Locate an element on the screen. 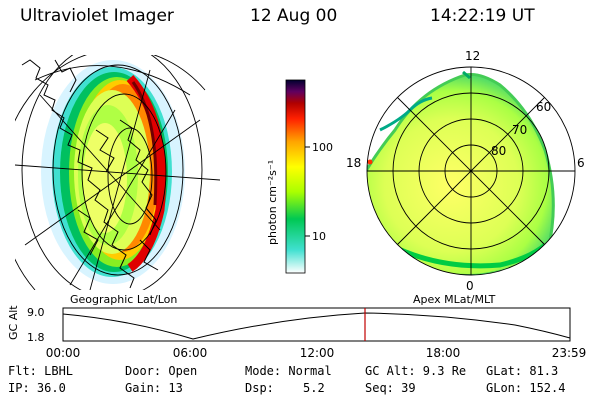  info-mode: Mode: Normal is located at coordinates (288, 371).